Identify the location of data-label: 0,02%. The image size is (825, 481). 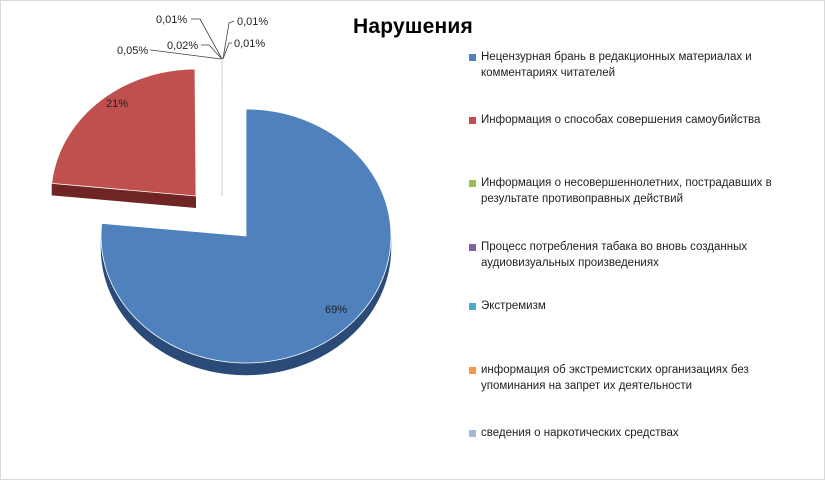
(182, 46).